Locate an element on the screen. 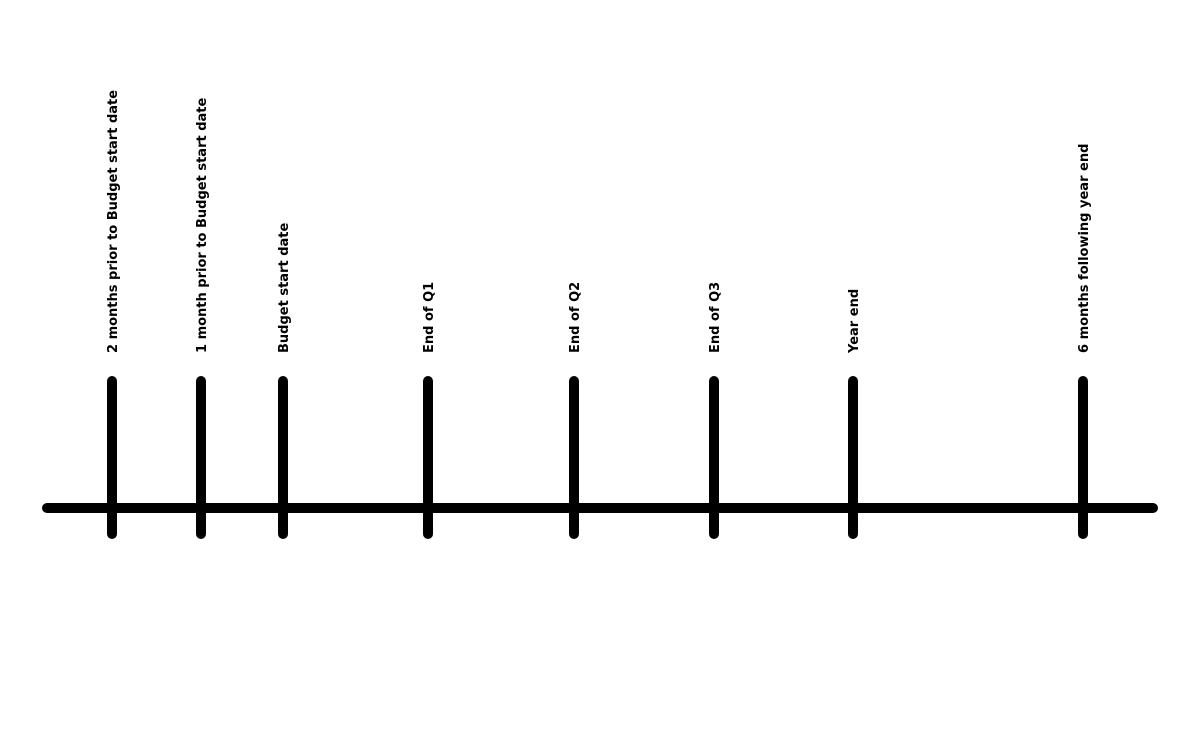 Image resolution: width=1200 pixels, height=750 pixels. milestone-label: End of Q2 is located at coordinates (575, 317).